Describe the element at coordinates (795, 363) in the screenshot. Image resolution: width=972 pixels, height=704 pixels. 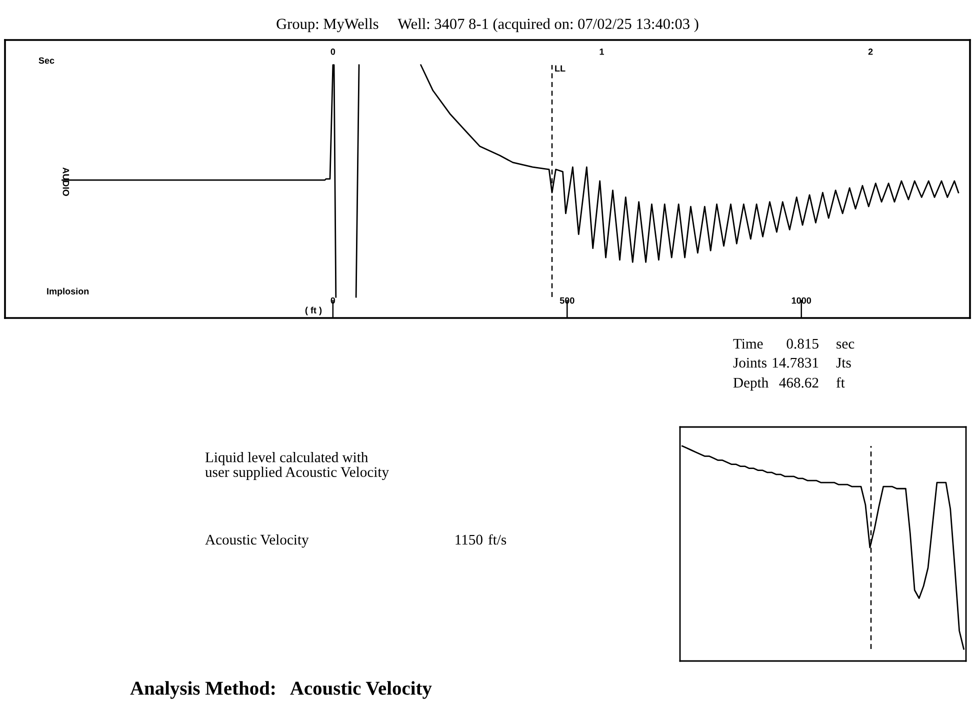
I see `text: 14.7831` at that location.